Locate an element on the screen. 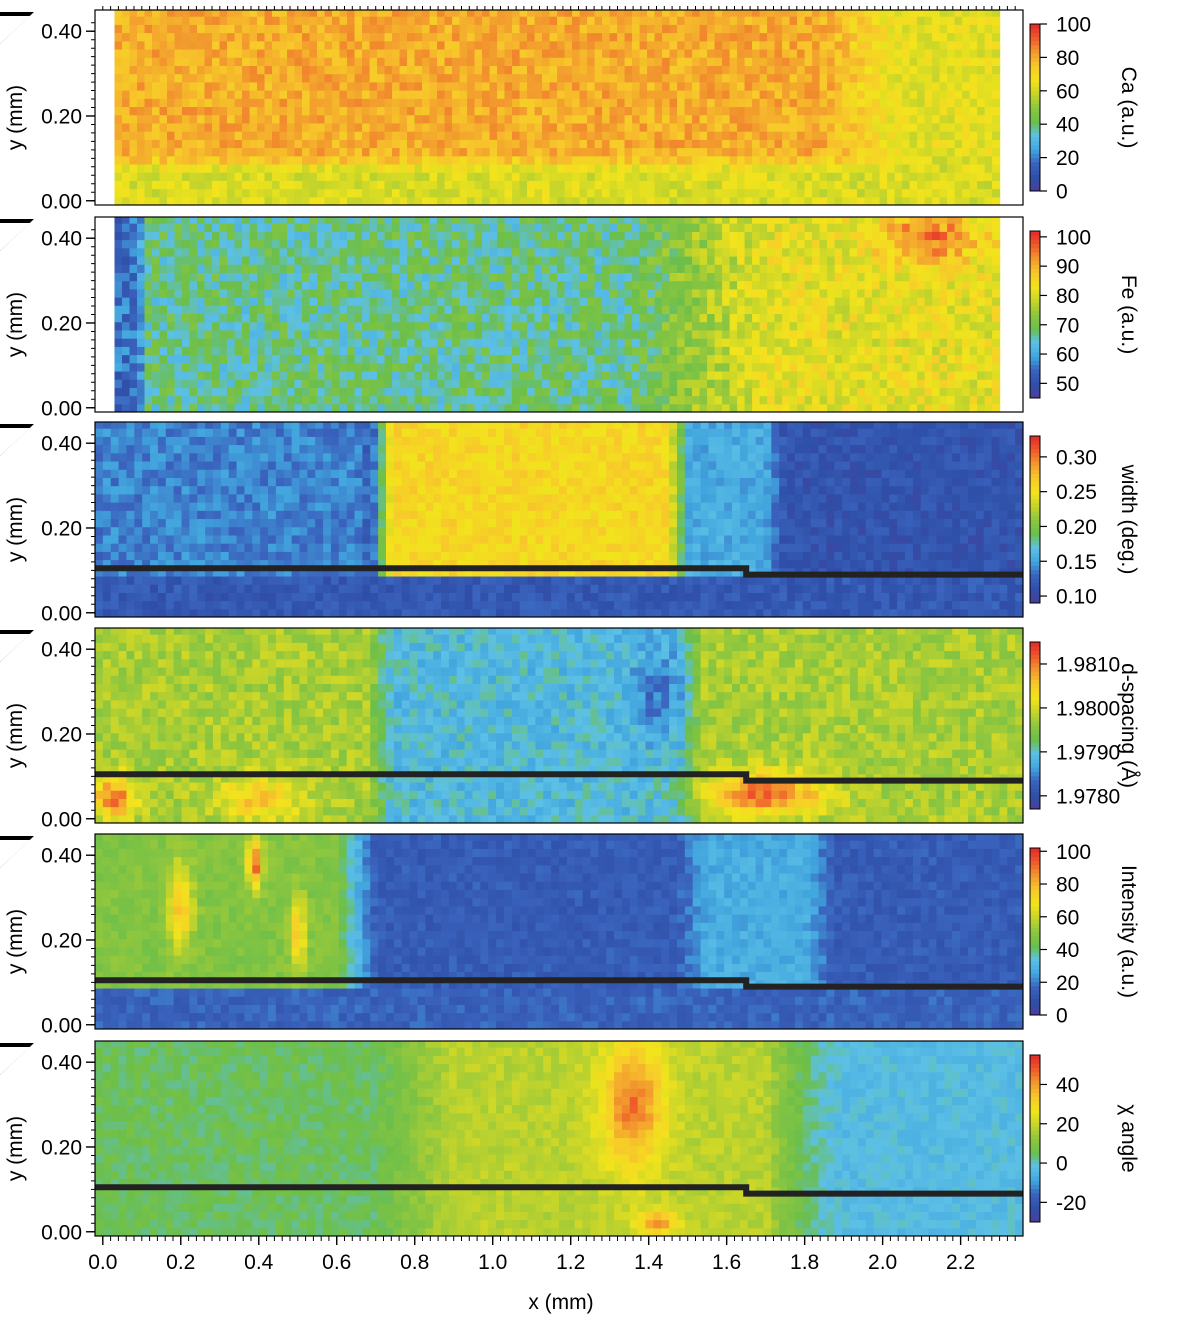  colorbar-fe: 100 90 80 70 60 50 Fe (a.u.) is located at coordinates (1084, 312).